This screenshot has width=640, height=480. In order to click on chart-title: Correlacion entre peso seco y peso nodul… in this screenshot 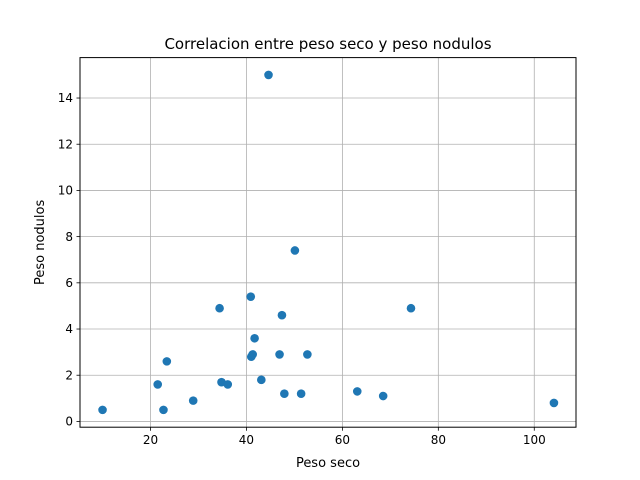, I will do `click(327, 44)`.